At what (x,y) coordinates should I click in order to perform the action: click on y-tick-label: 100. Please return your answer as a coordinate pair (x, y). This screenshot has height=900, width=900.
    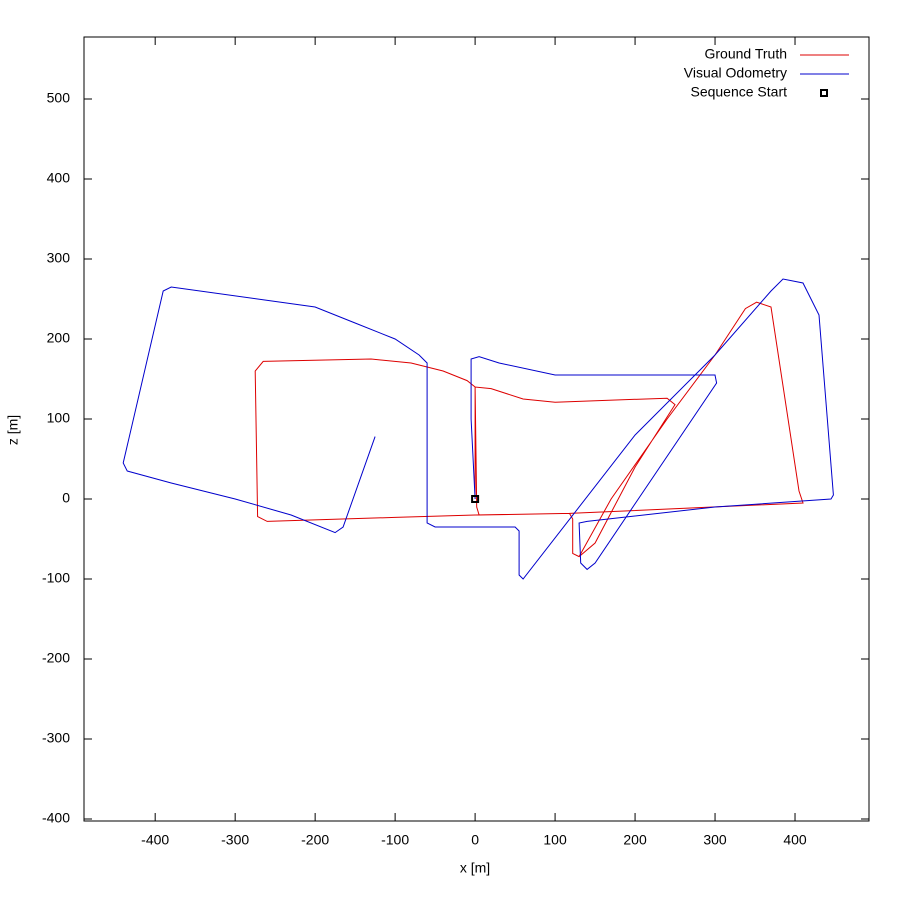
    Looking at the image, I should click on (59, 418).